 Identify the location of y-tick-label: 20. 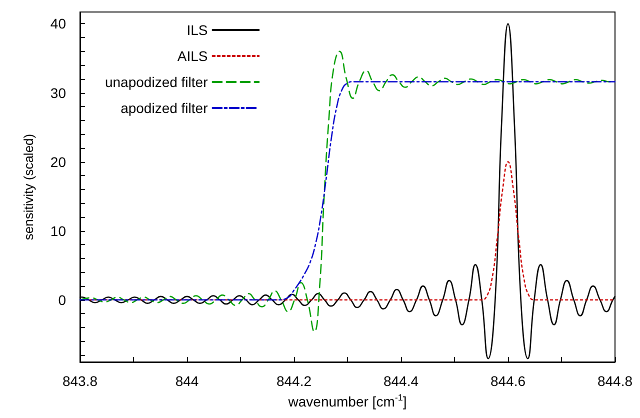
(58, 162).